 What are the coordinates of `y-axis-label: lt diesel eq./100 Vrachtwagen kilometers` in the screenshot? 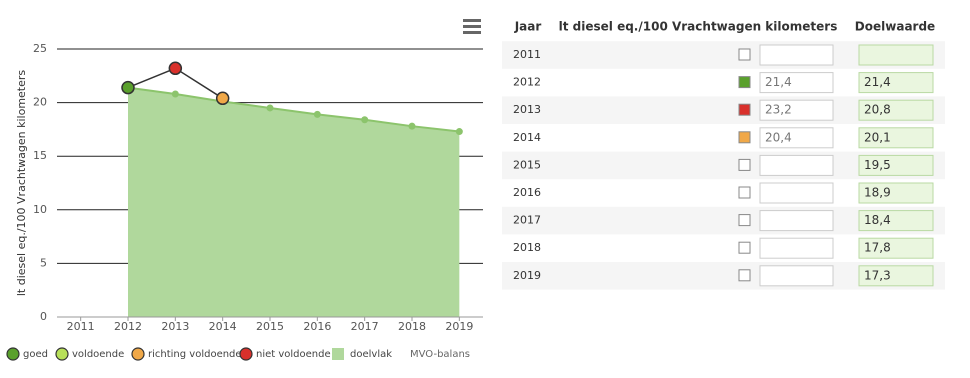 It's located at (21, 183).